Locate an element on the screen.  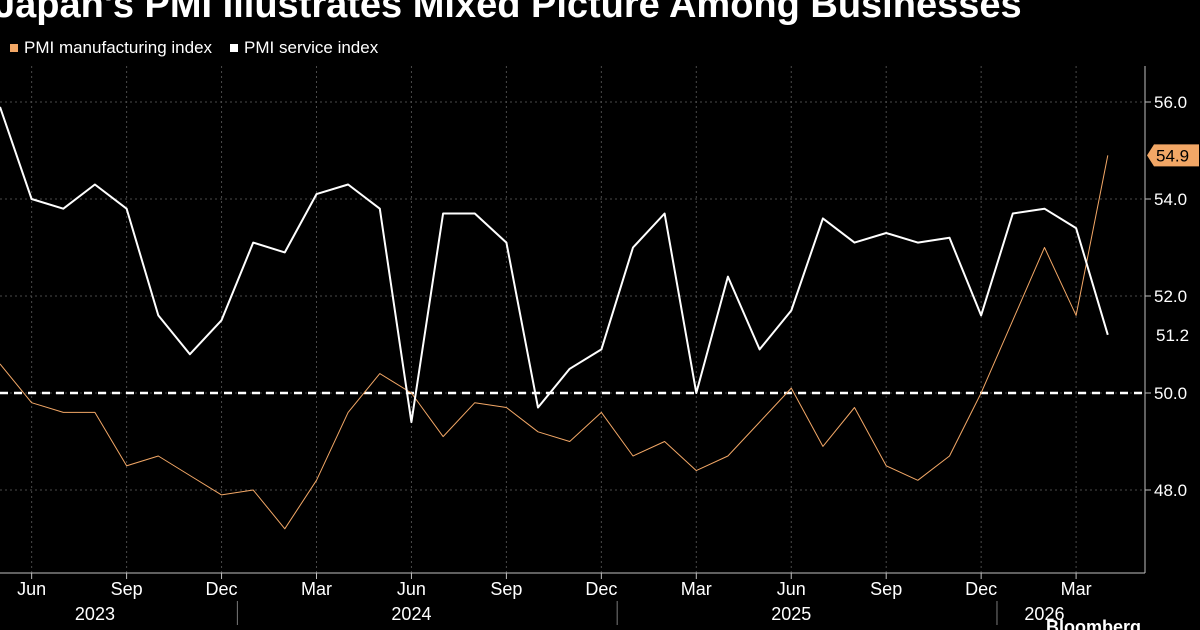
legend-swatch-manufacturing is located at coordinates (14, 48).